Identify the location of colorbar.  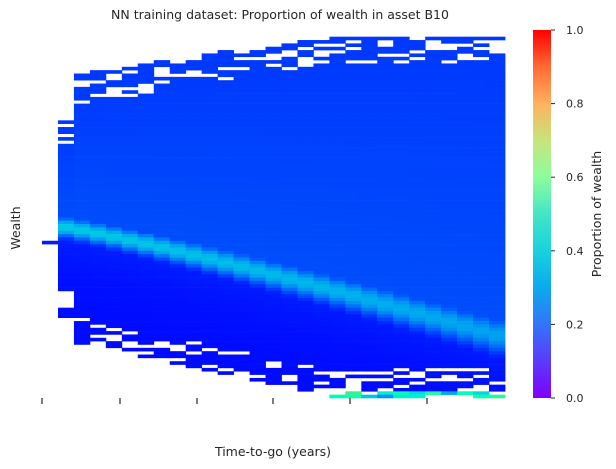
(542, 214).